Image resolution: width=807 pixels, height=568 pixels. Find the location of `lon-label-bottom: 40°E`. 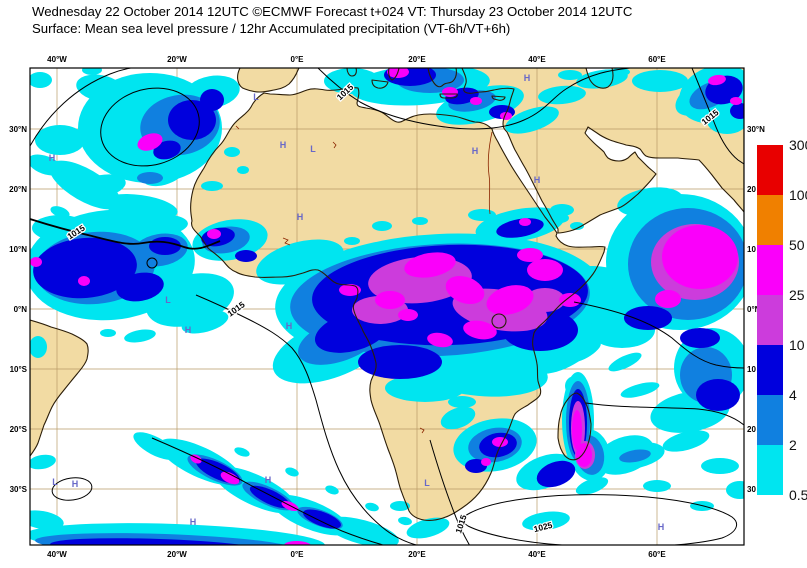

lon-label-bottom: 40°E is located at coordinates (537, 554).